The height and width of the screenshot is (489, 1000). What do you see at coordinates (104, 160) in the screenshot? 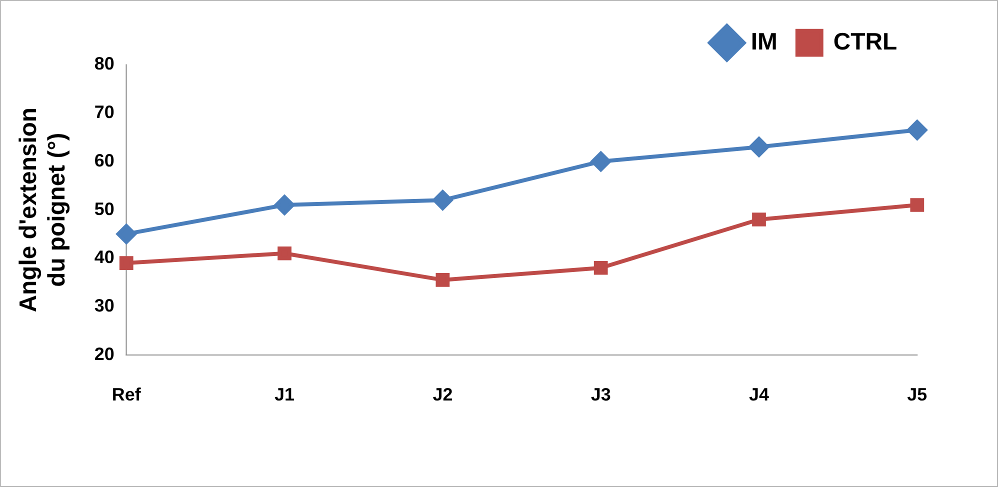
I see `y-tick-label: 60` at bounding box center [104, 160].